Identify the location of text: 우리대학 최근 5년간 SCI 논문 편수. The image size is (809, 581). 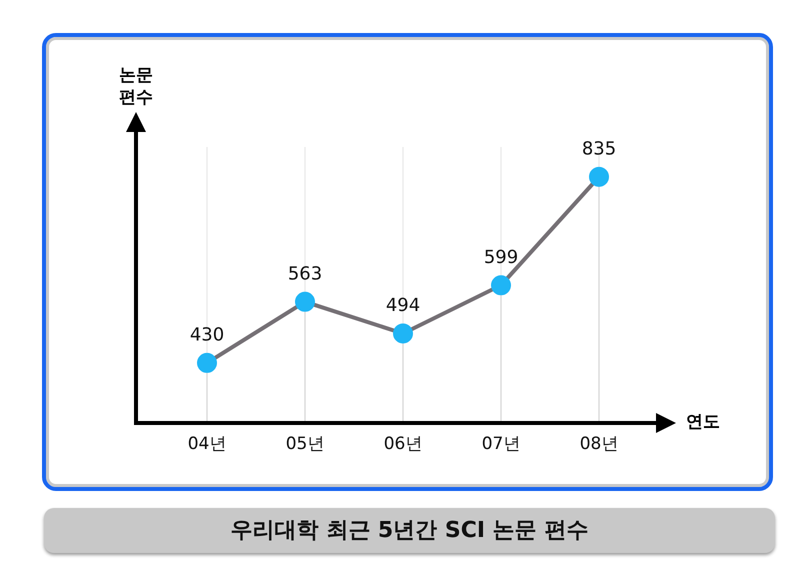
(409, 530).